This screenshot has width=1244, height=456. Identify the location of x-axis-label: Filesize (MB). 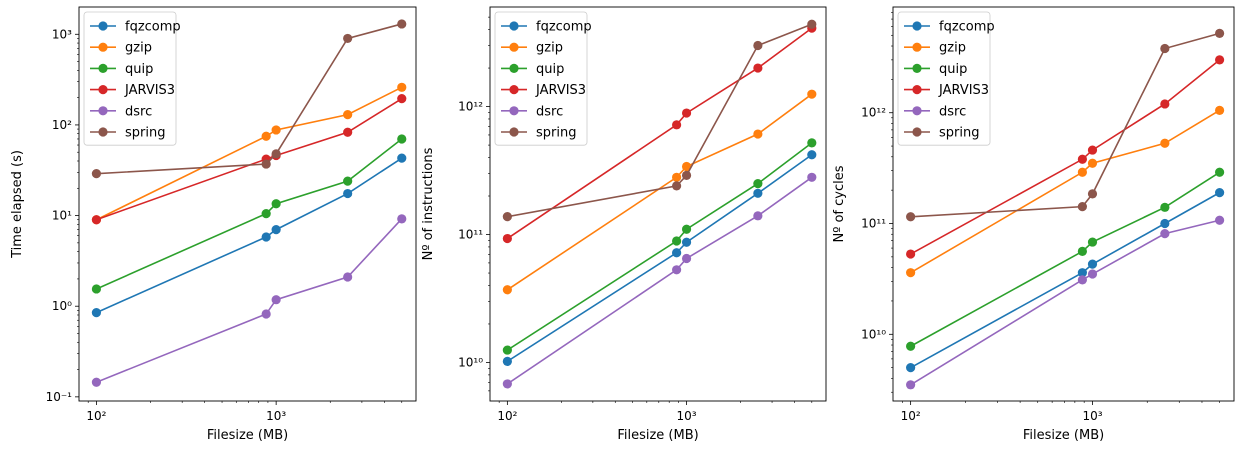
(657, 435).